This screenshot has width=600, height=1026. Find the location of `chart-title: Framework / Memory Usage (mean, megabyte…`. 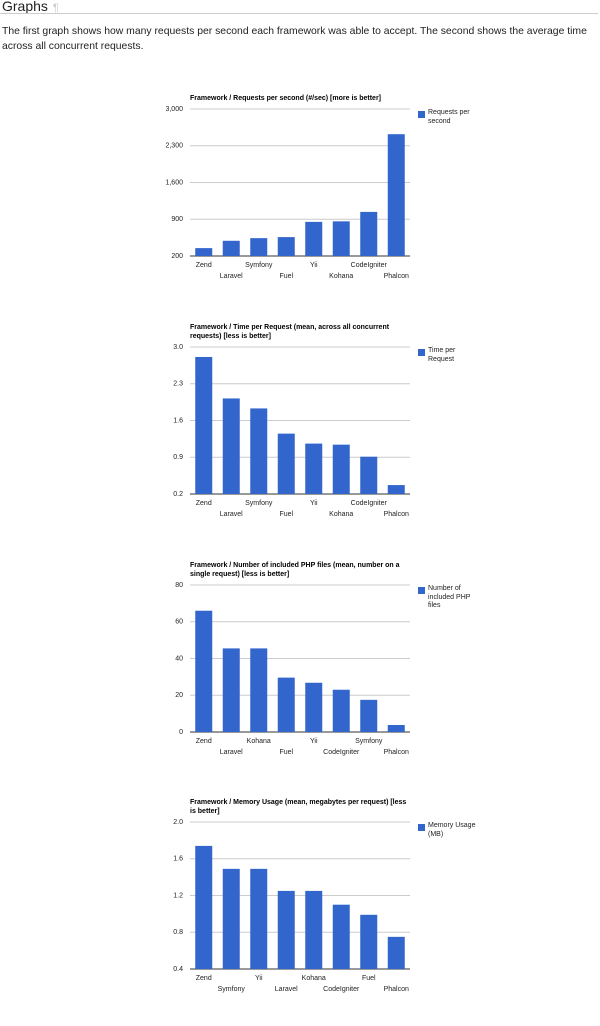

chart-title: Framework / Memory Usage (mean, megabyte… is located at coordinates (298, 807).